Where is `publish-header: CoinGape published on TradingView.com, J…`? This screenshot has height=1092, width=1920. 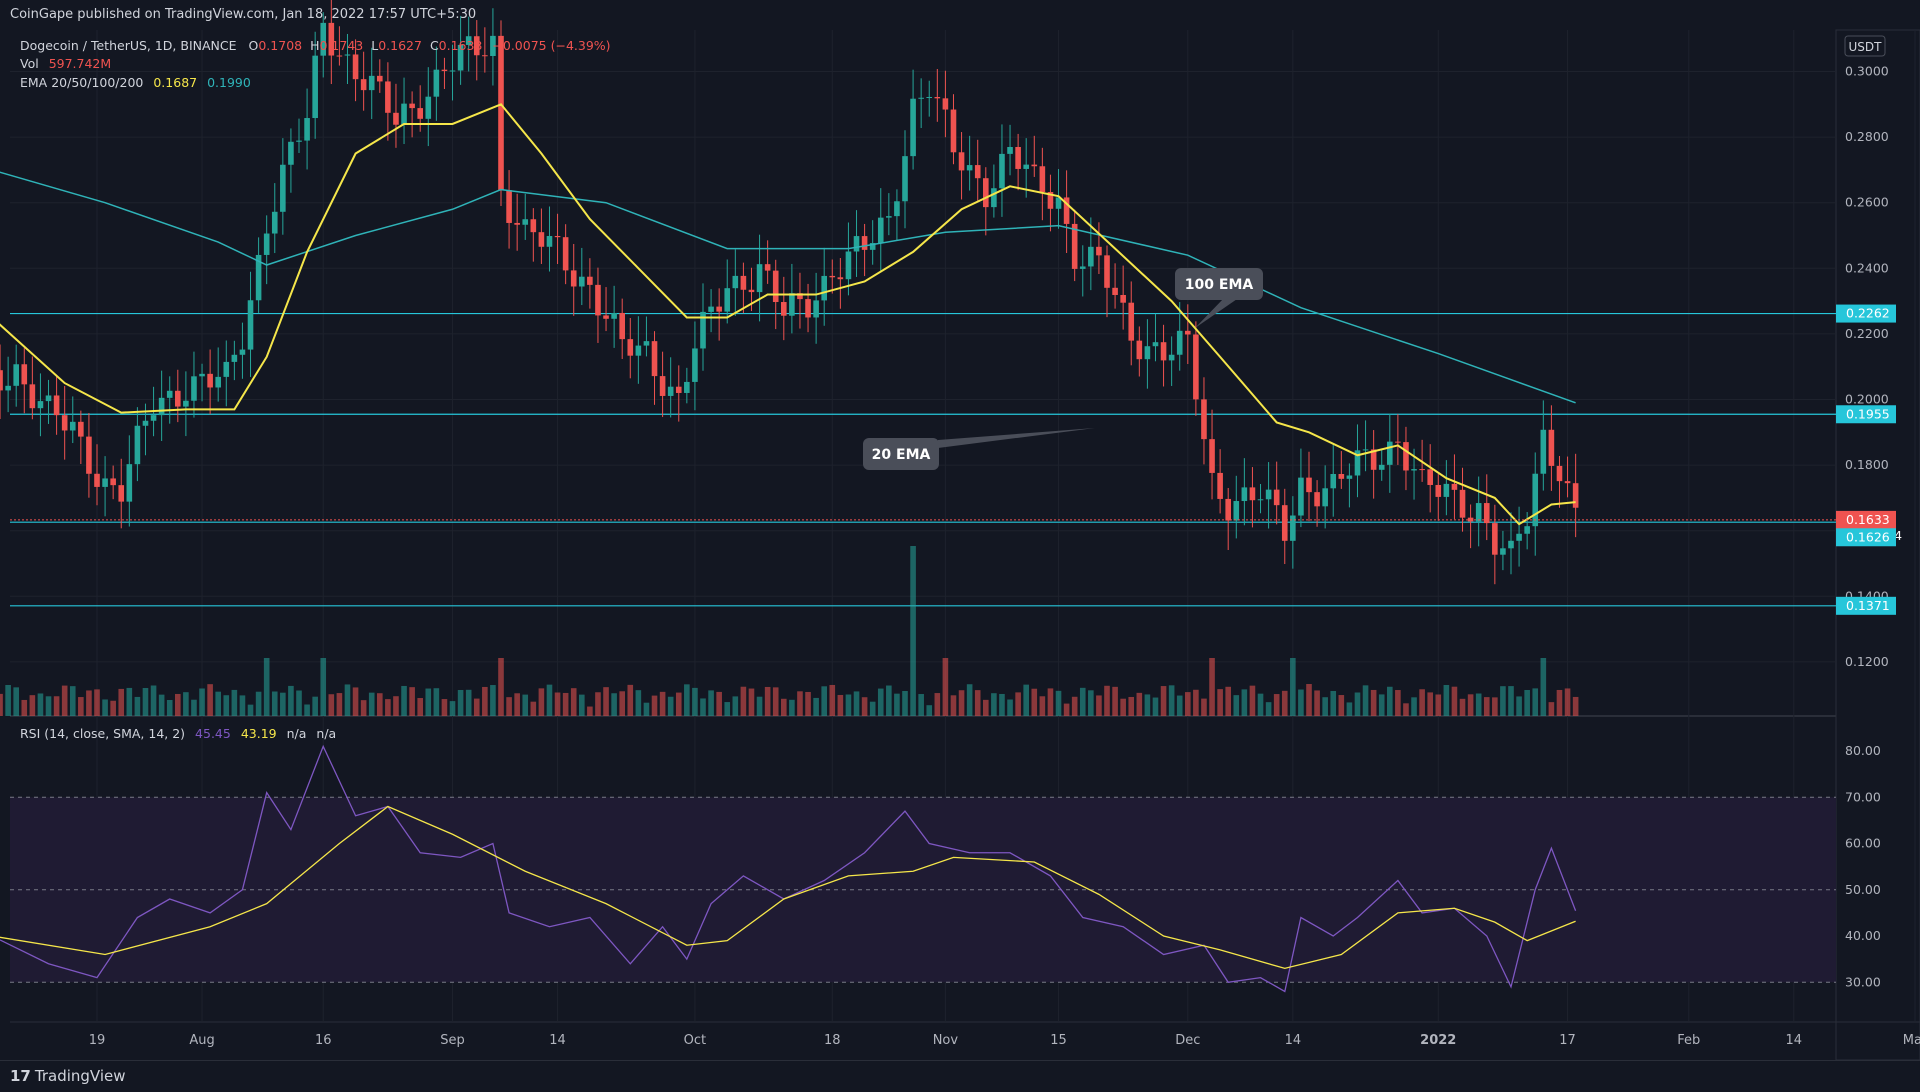
publish-header: CoinGape published on TradingView.com, J… is located at coordinates (960, 15).